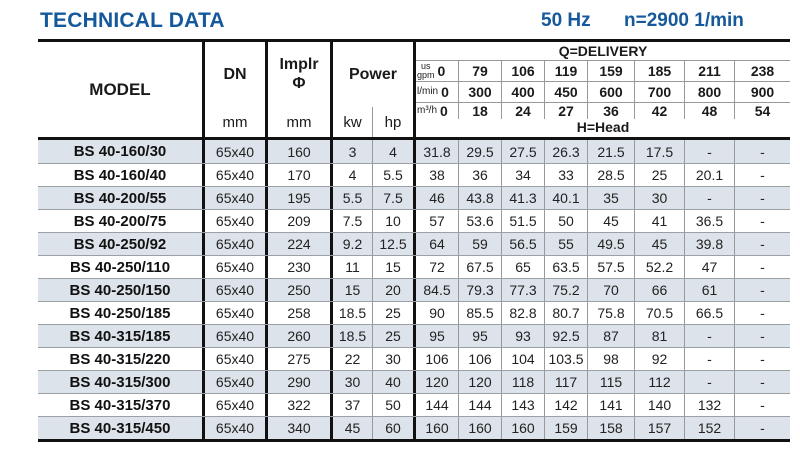 This screenshot has height=454, width=800. What do you see at coordinates (392, 244) in the screenshot?
I see `hp-cell: 12.5` at bounding box center [392, 244].